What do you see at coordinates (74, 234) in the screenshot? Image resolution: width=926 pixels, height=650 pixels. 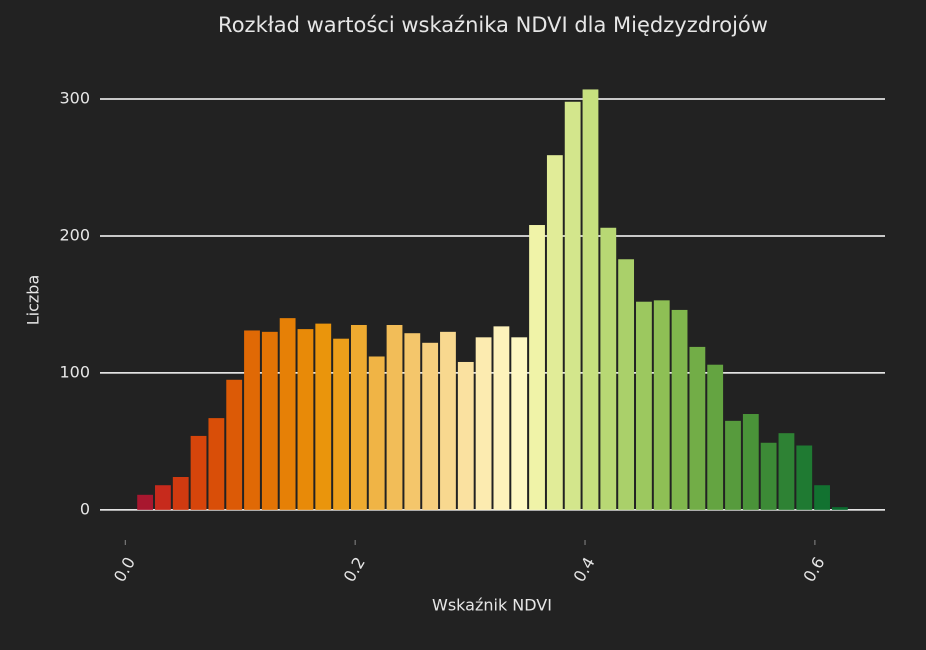 I see `y-tick-label: 200` at bounding box center [74, 234].